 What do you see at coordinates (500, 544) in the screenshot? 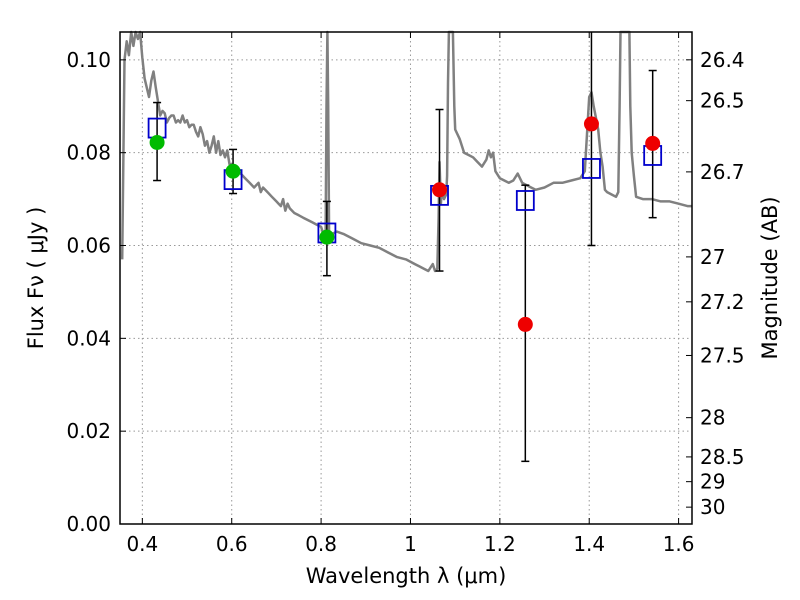
I see `x-tick-label: 1.2` at bounding box center [500, 544].